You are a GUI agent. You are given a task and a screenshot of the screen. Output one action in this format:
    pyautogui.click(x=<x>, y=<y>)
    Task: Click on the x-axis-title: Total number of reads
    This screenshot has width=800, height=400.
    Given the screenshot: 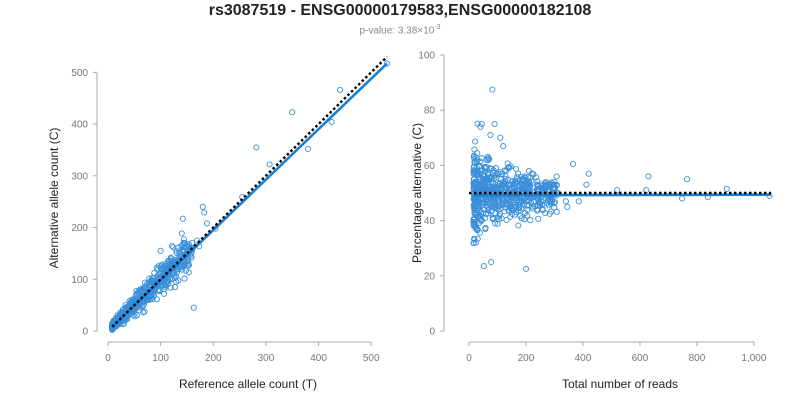 What is the action you would take?
    pyautogui.click(x=620, y=384)
    